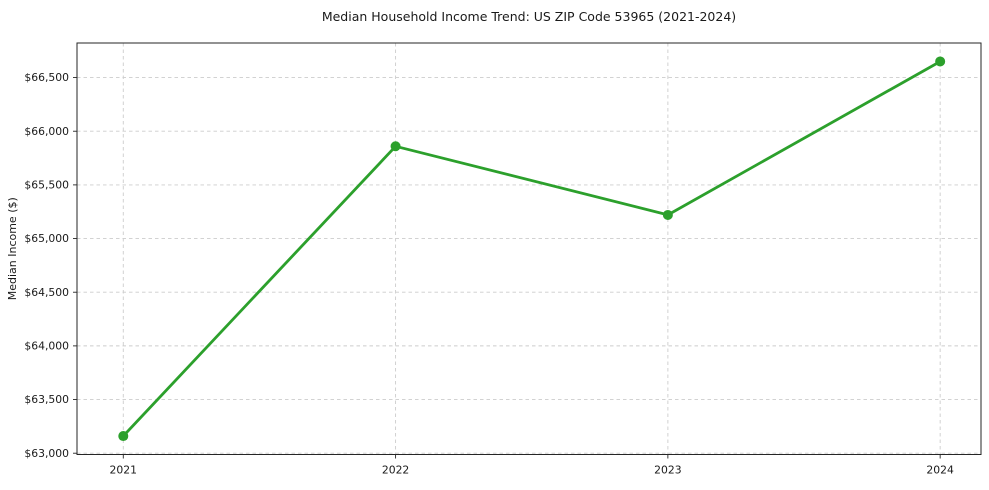  I want to click on y-tick-label: $63,500, so click(46, 399).